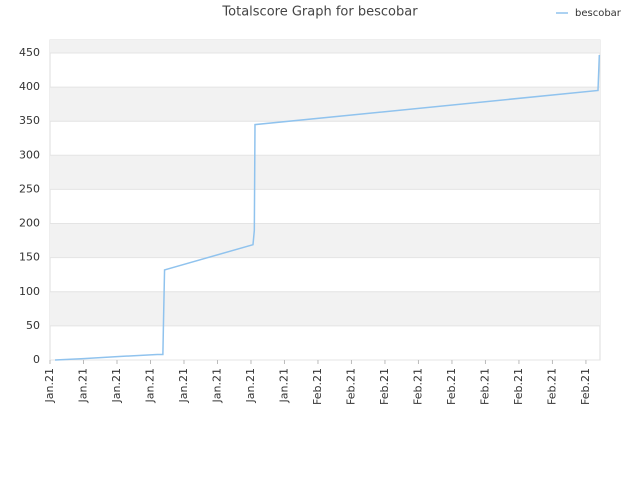  Describe the element at coordinates (33, 325) in the screenshot. I see `y-tick-label: 50` at that location.